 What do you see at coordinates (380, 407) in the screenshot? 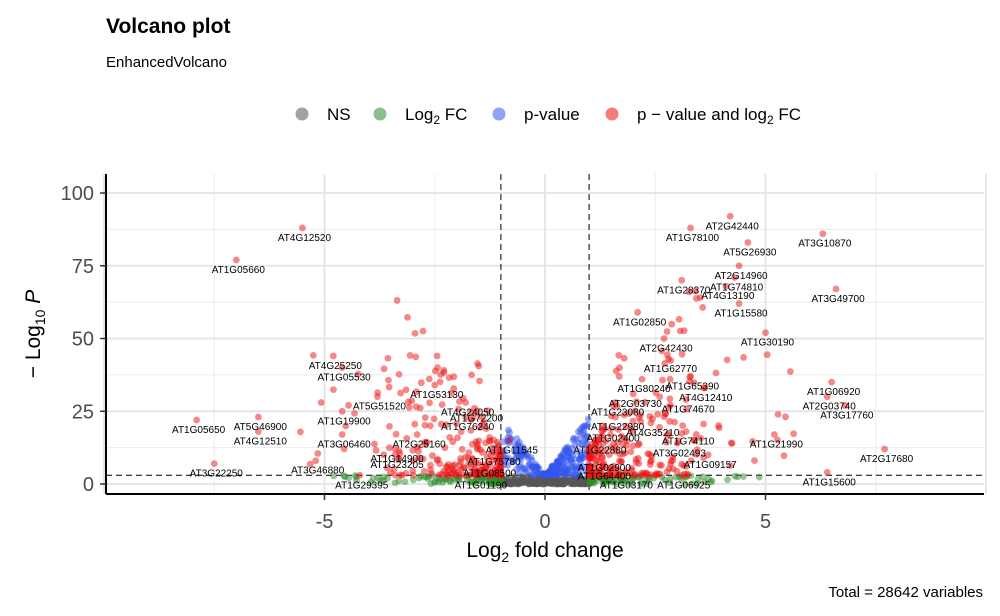
I see `gene-label: AT5G51520` at bounding box center [380, 407].